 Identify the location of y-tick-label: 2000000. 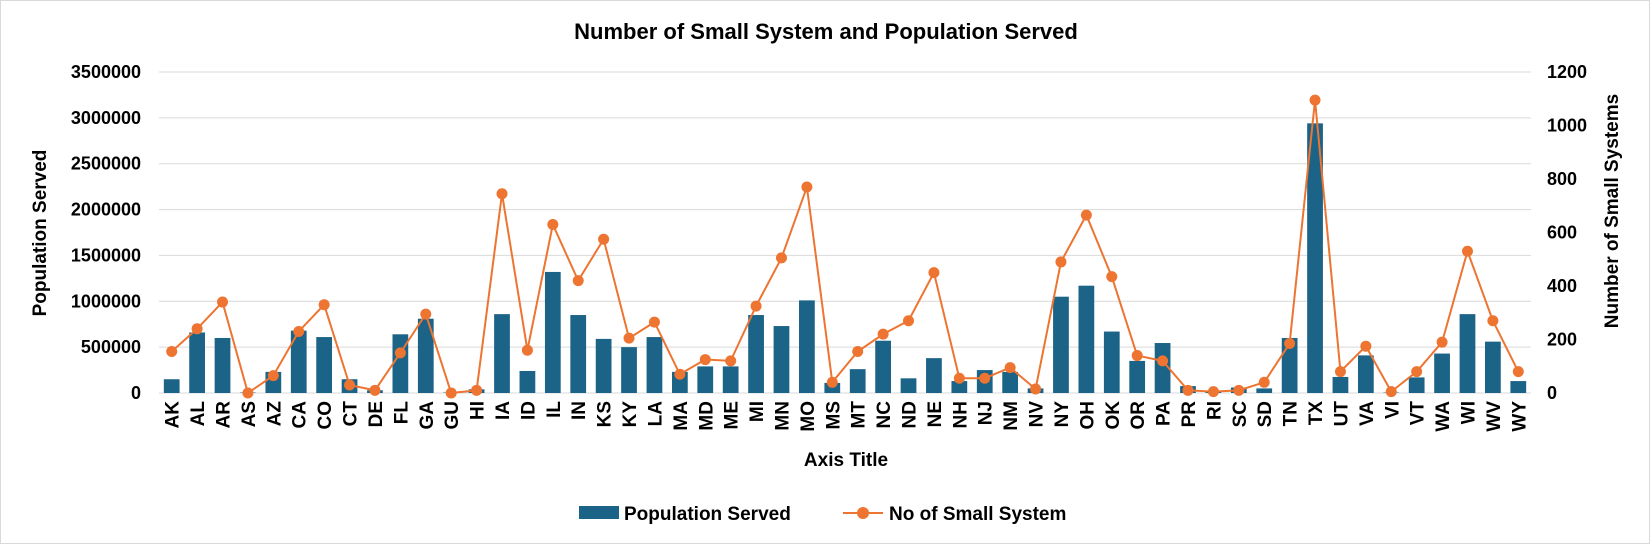
(106, 210).